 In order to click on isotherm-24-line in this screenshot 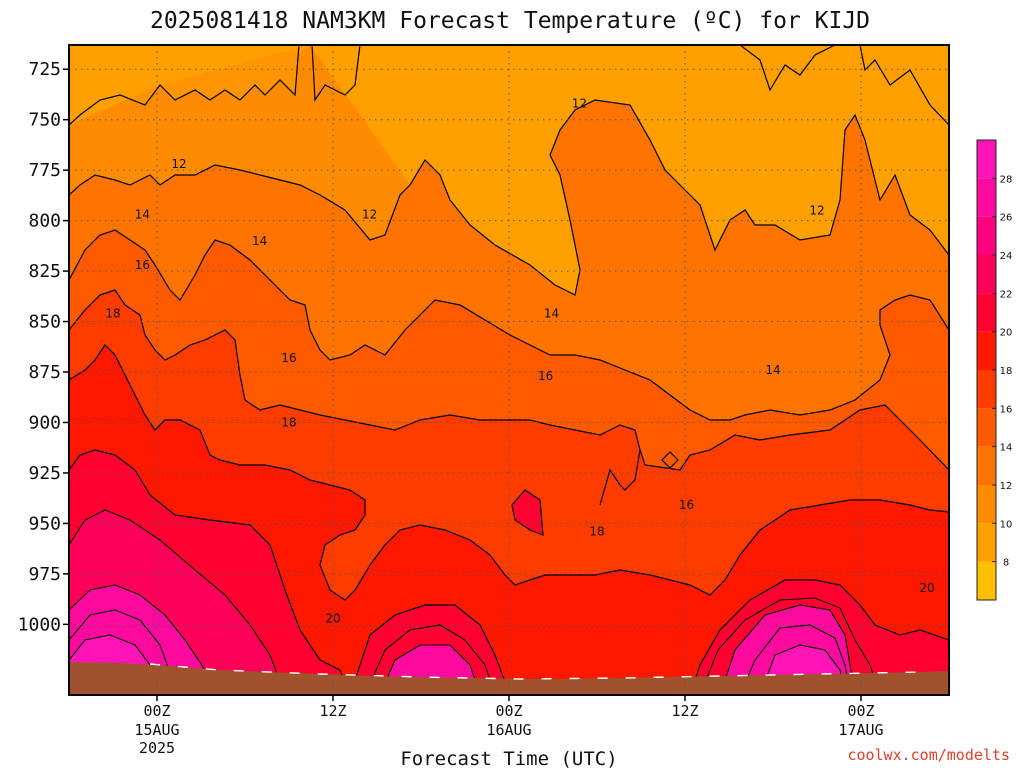, I will do `click(462, 639)`.